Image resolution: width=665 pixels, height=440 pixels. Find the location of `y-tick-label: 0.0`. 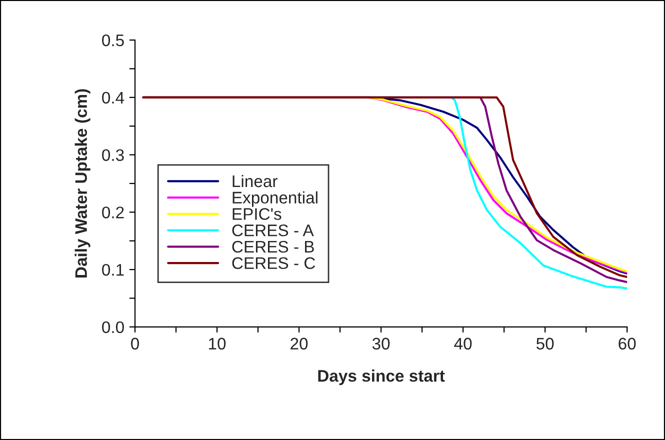

y-tick-label: 0.0 is located at coordinates (113, 327).